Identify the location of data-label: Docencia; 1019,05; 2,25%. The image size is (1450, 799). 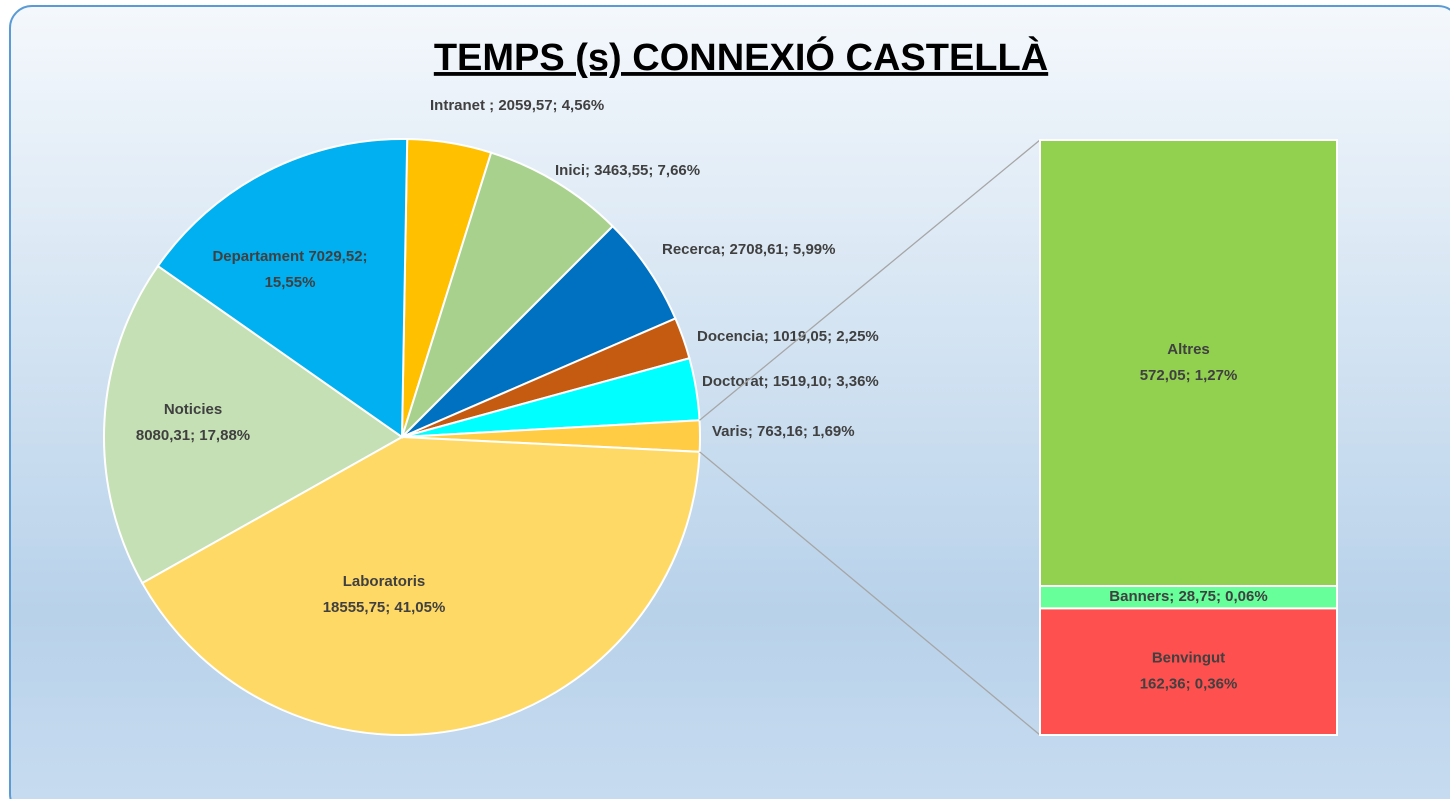
(788, 336).